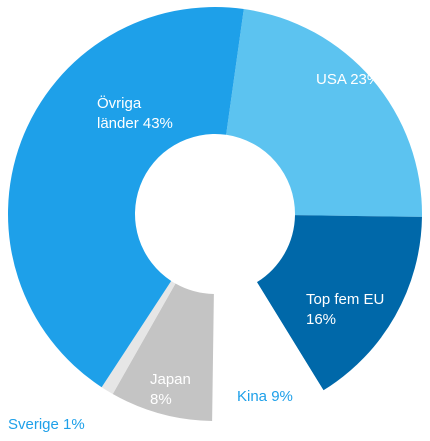  Describe the element at coordinates (282, 396) in the screenshot. I see `value-label: 9%` at that location.